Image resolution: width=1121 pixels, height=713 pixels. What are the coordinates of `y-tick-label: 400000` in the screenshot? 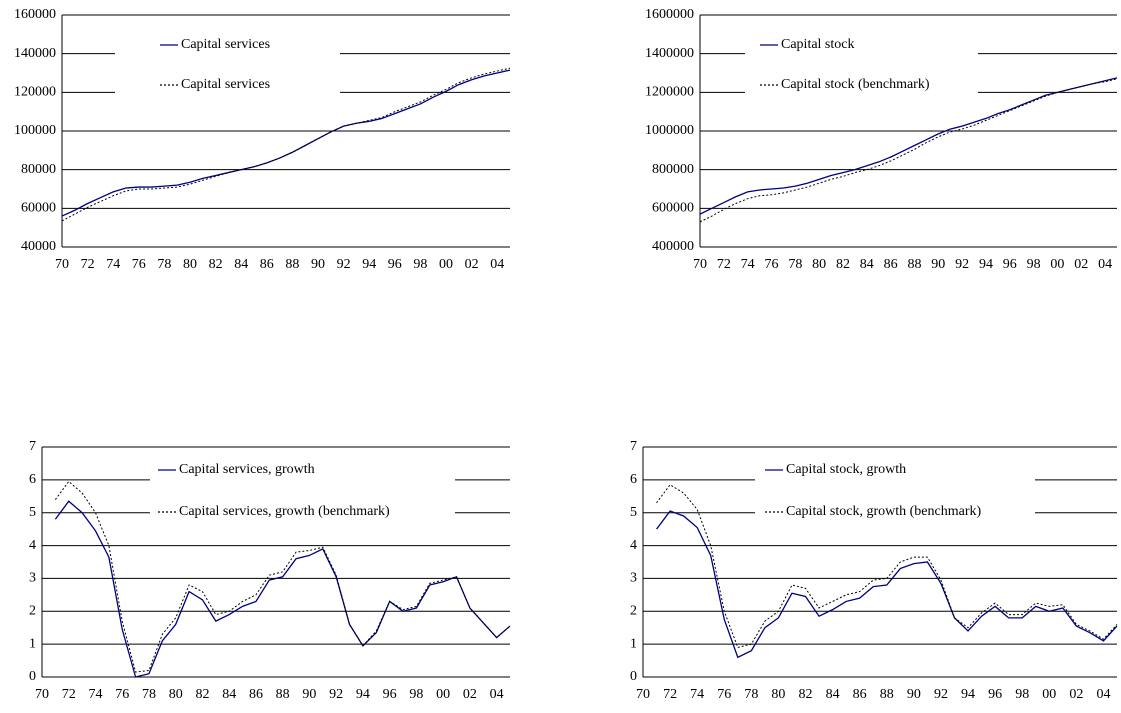 It's located at (673, 246).